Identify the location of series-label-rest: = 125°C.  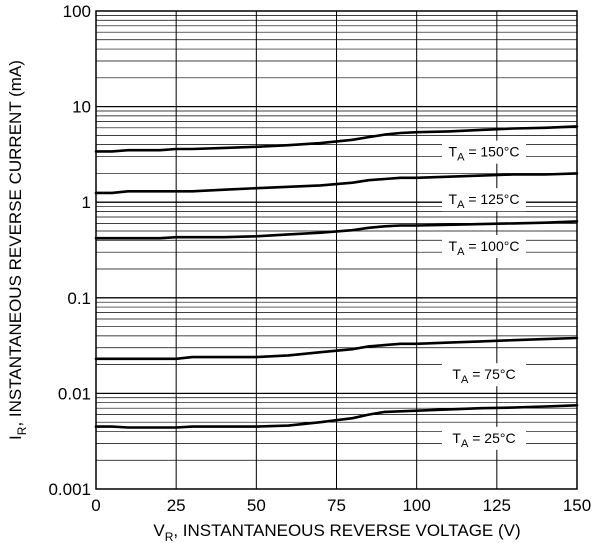
(491, 199).